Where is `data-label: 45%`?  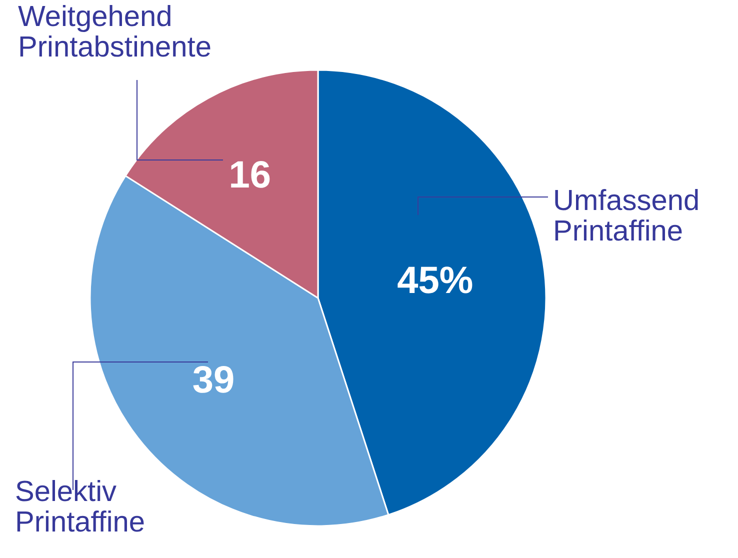
data-label: 45% is located at coordinates (435, 281).